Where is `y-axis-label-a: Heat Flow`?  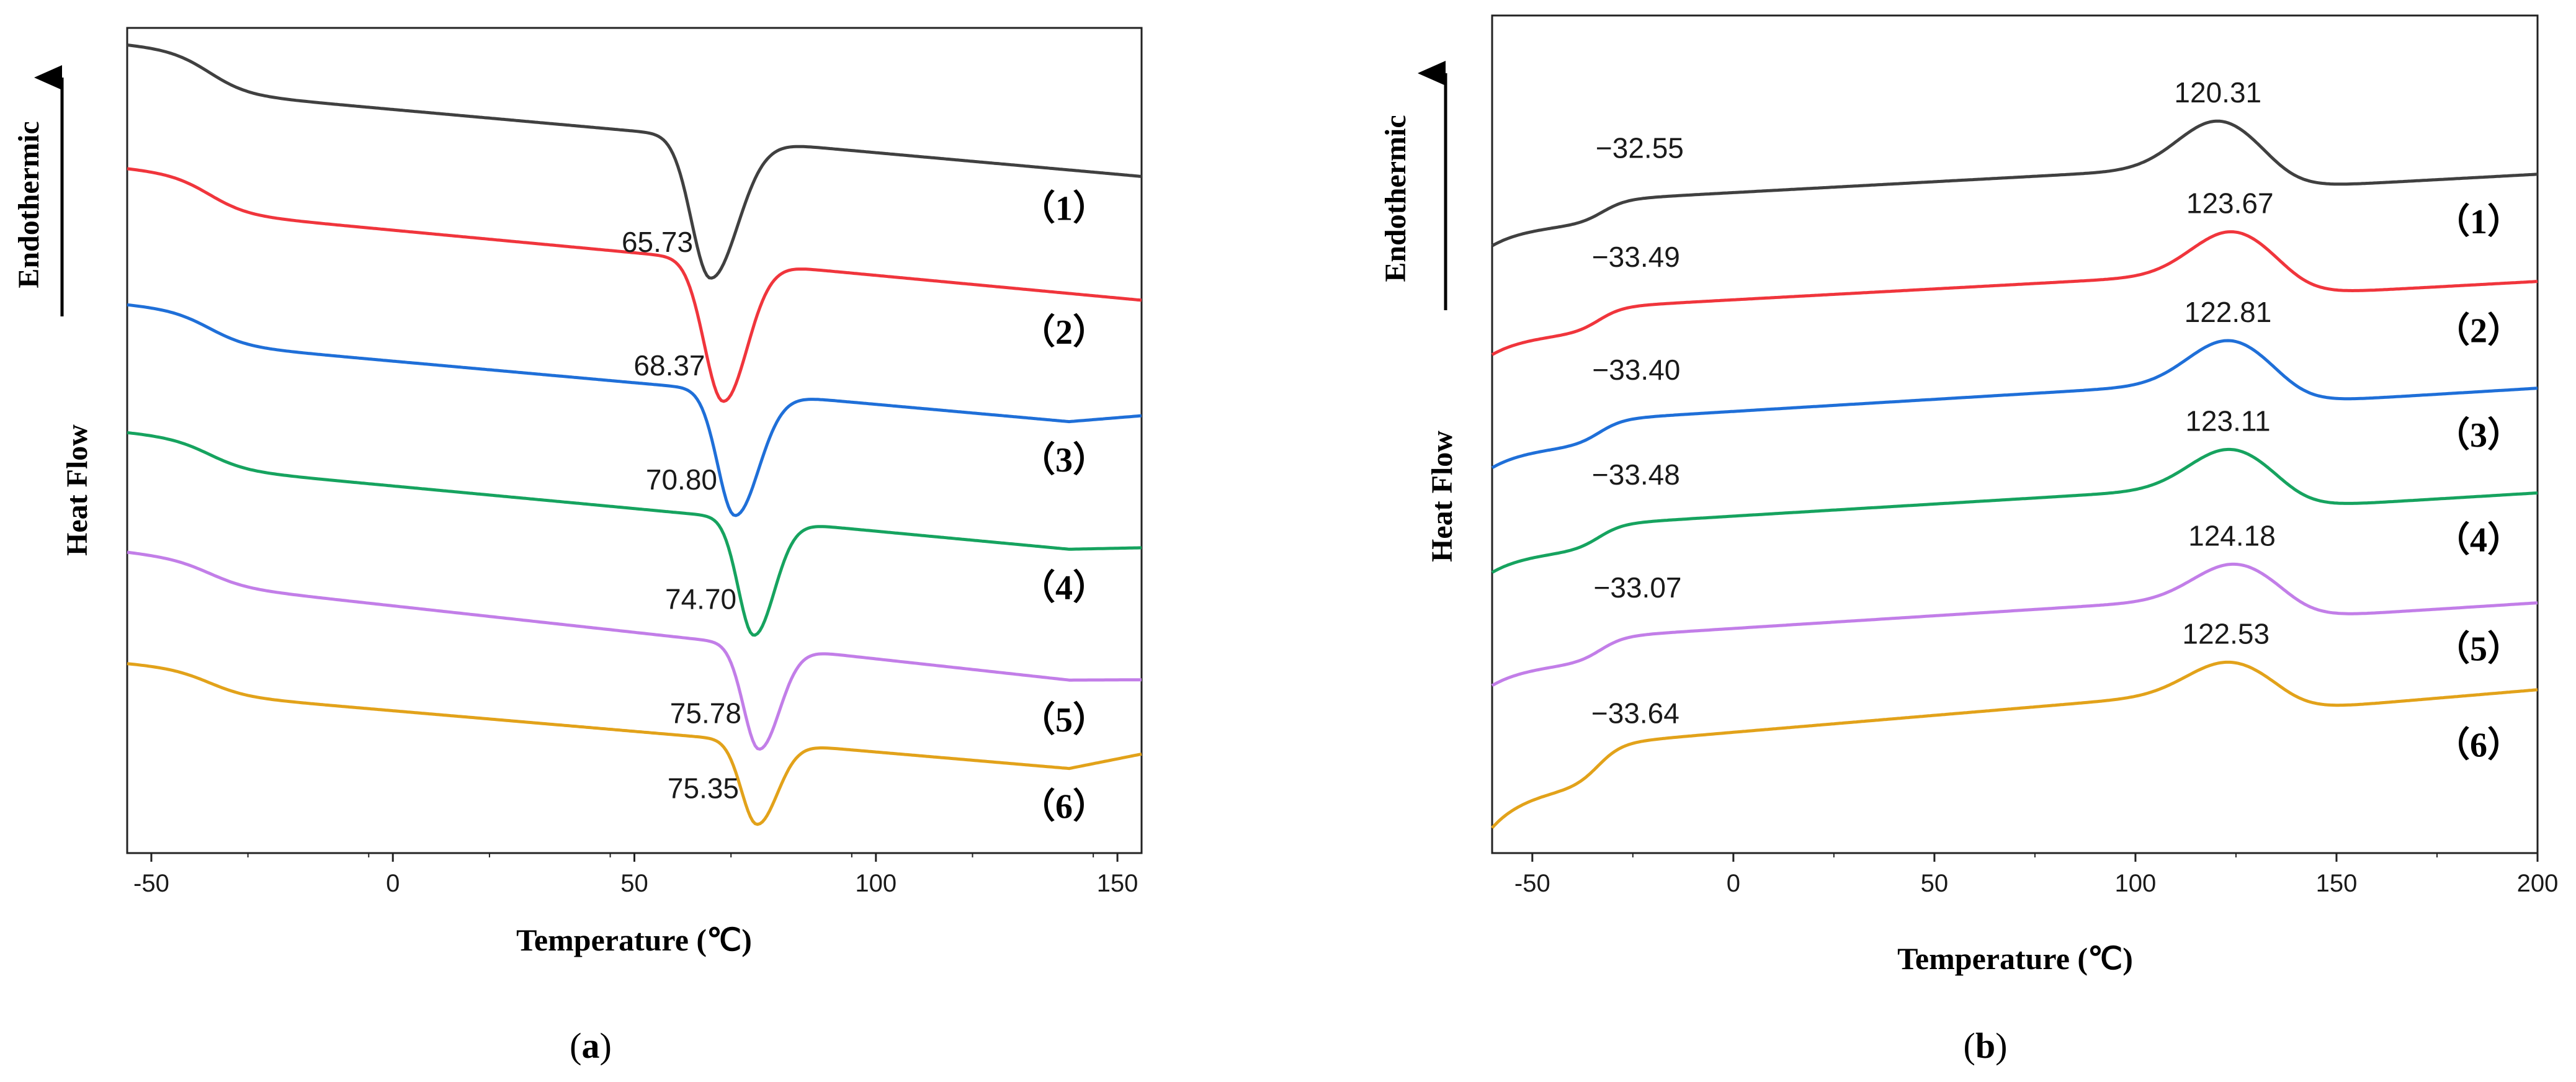
y-axis-label-a: Heat Flow is located at coordinates (77, 490).